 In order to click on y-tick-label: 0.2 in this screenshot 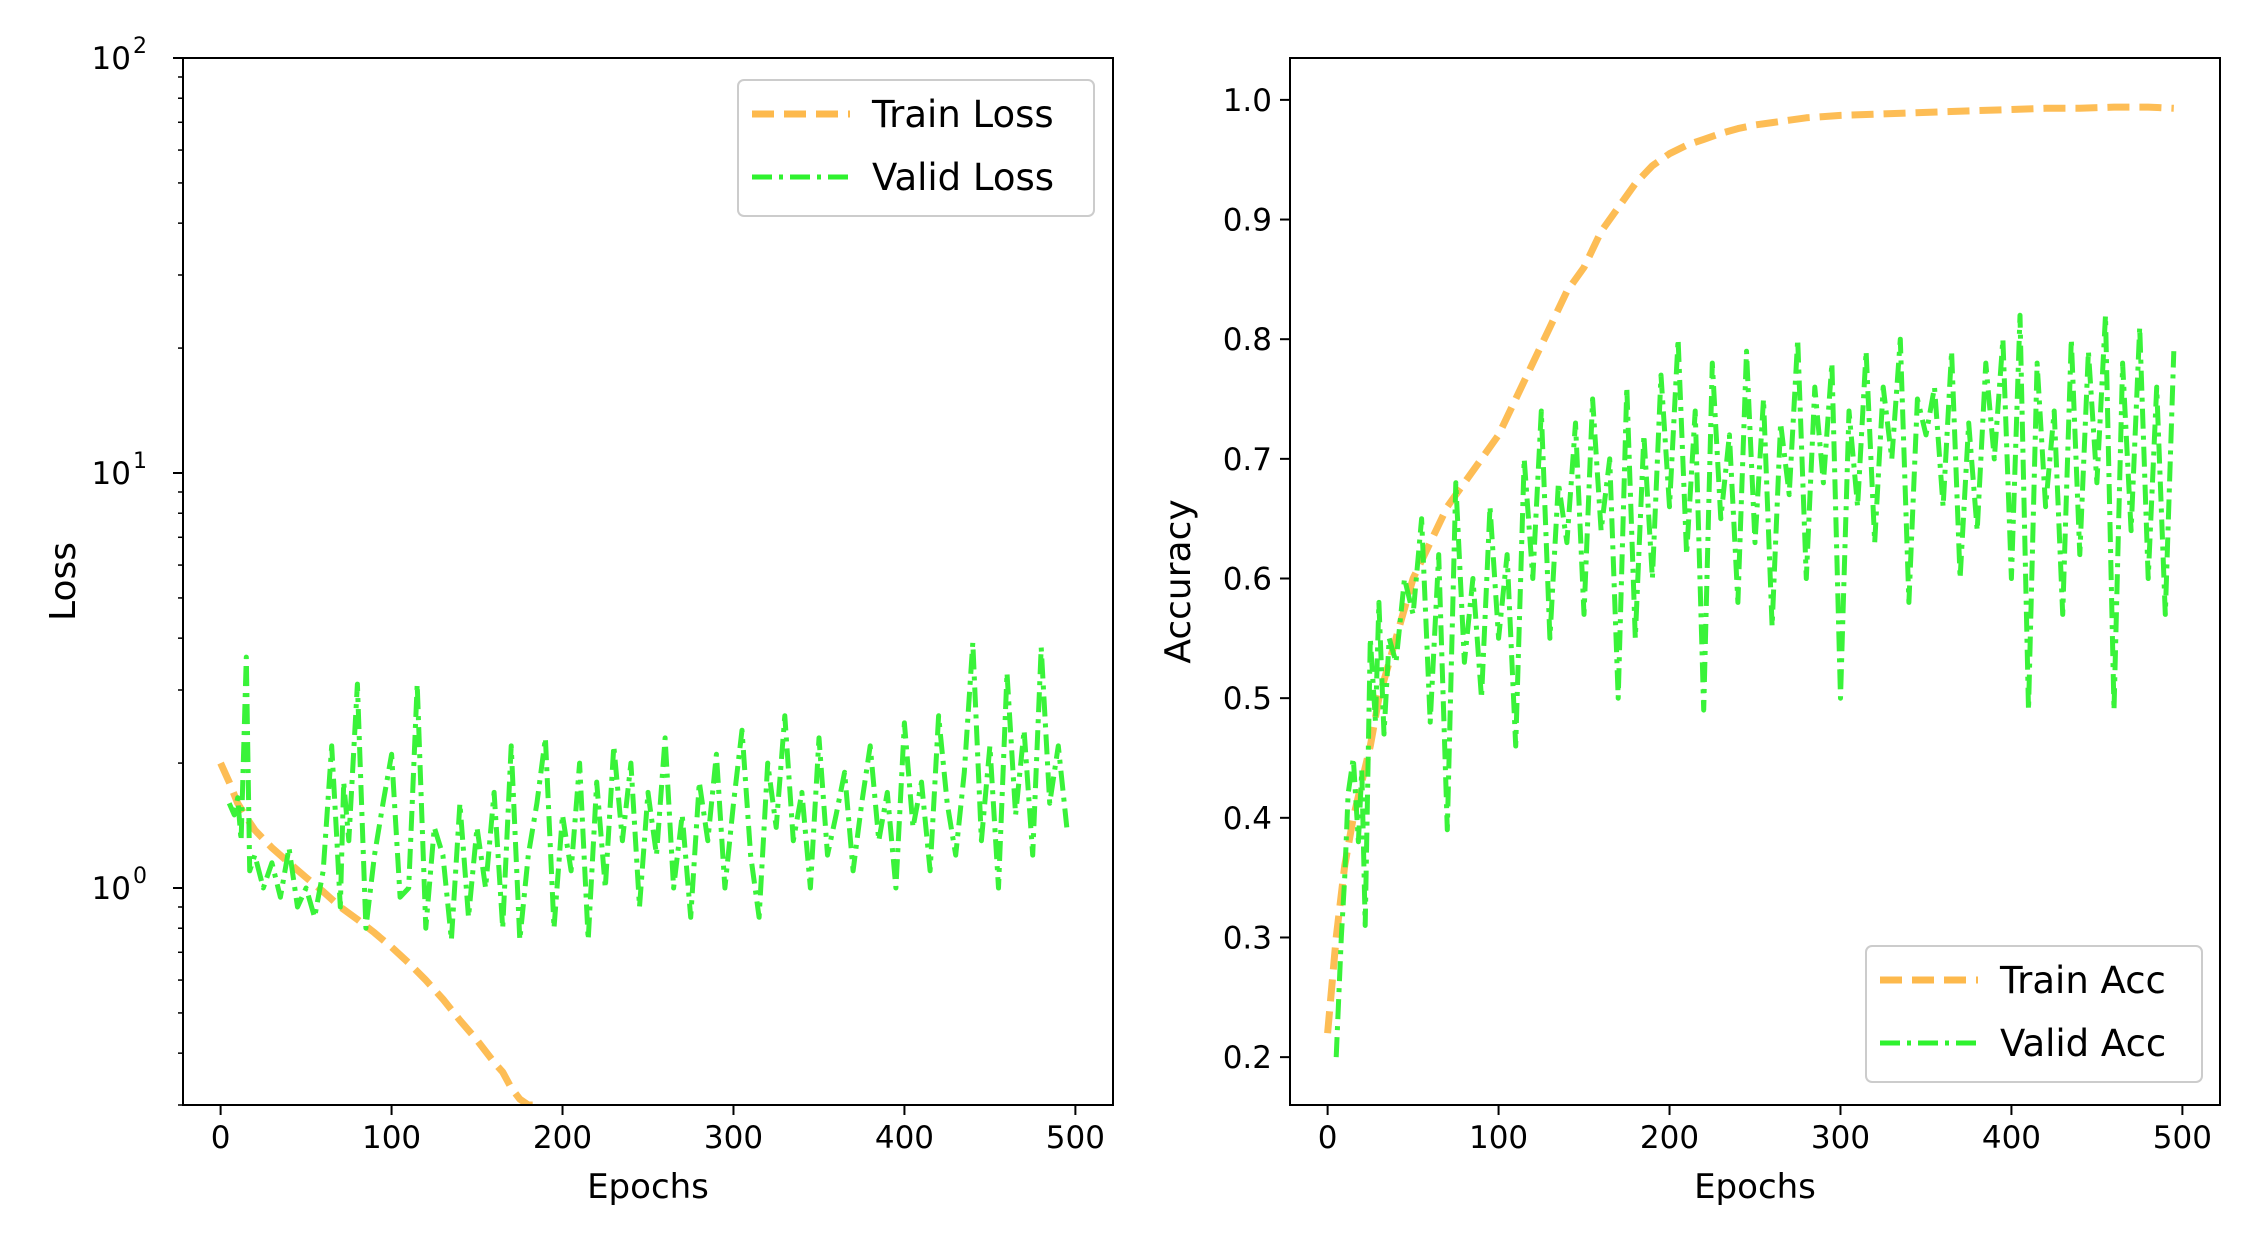, I will do `click(1247, 1058)`.